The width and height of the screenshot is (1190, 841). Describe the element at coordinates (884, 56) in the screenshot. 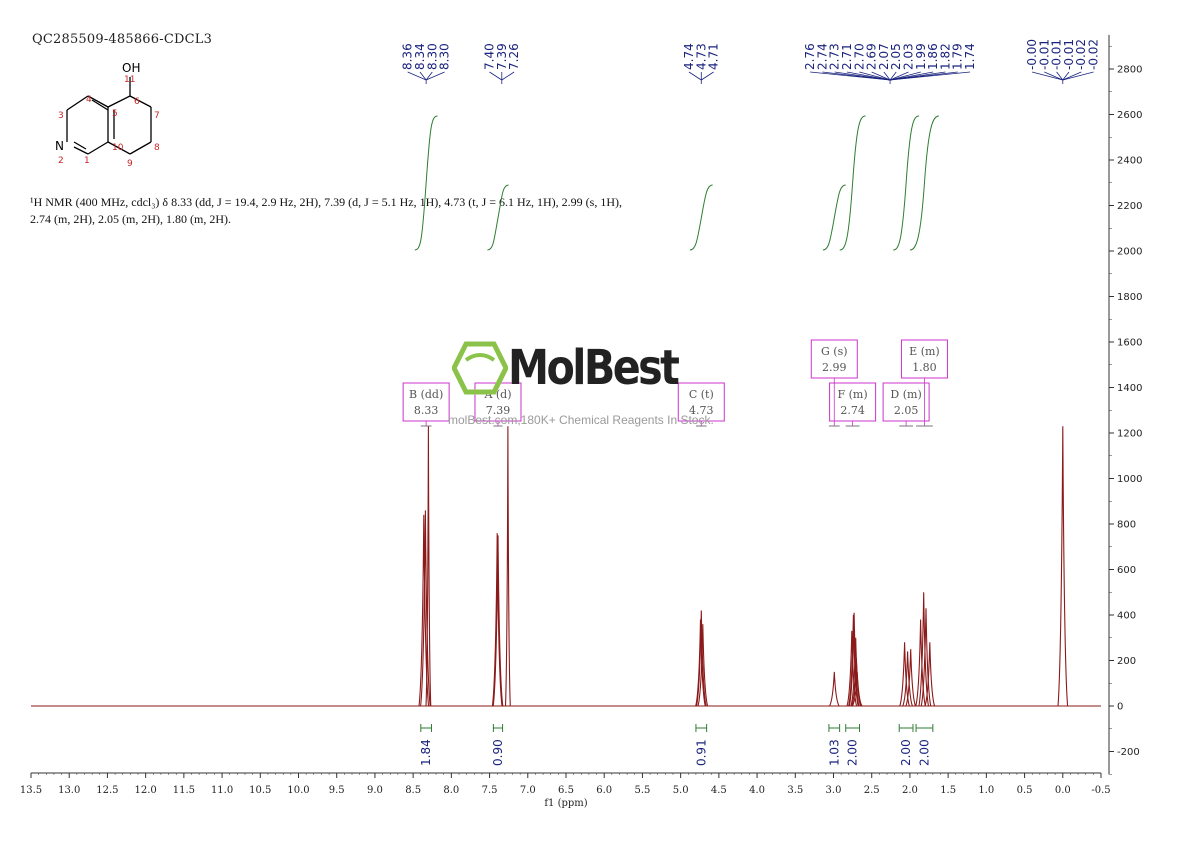

I see `peak-label: 2.07` at that location.